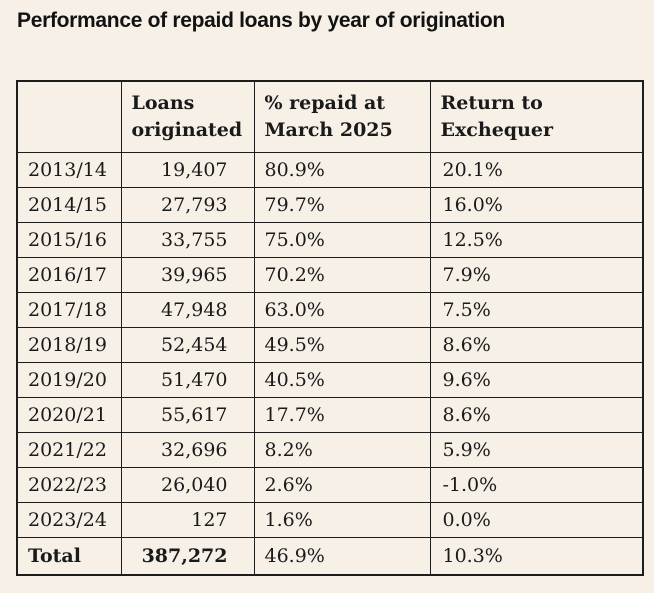 This screenshot has height=593, width=654. I want to click on loans-originated-cell: 387,272, so click(187, 556).